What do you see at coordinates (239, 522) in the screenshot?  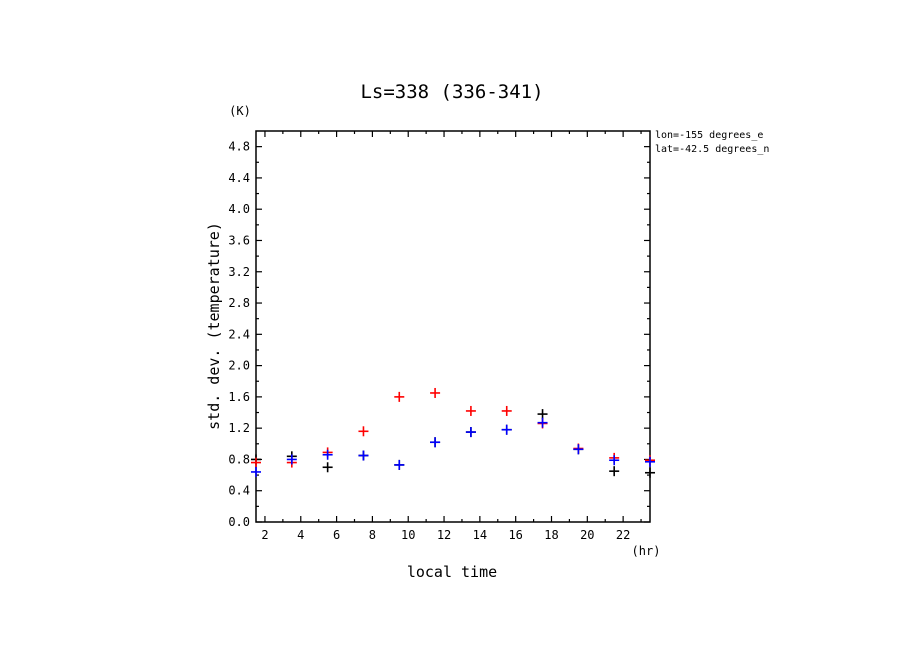 I see `y-tick-label: 0.0` at bounding box center [239, 522].